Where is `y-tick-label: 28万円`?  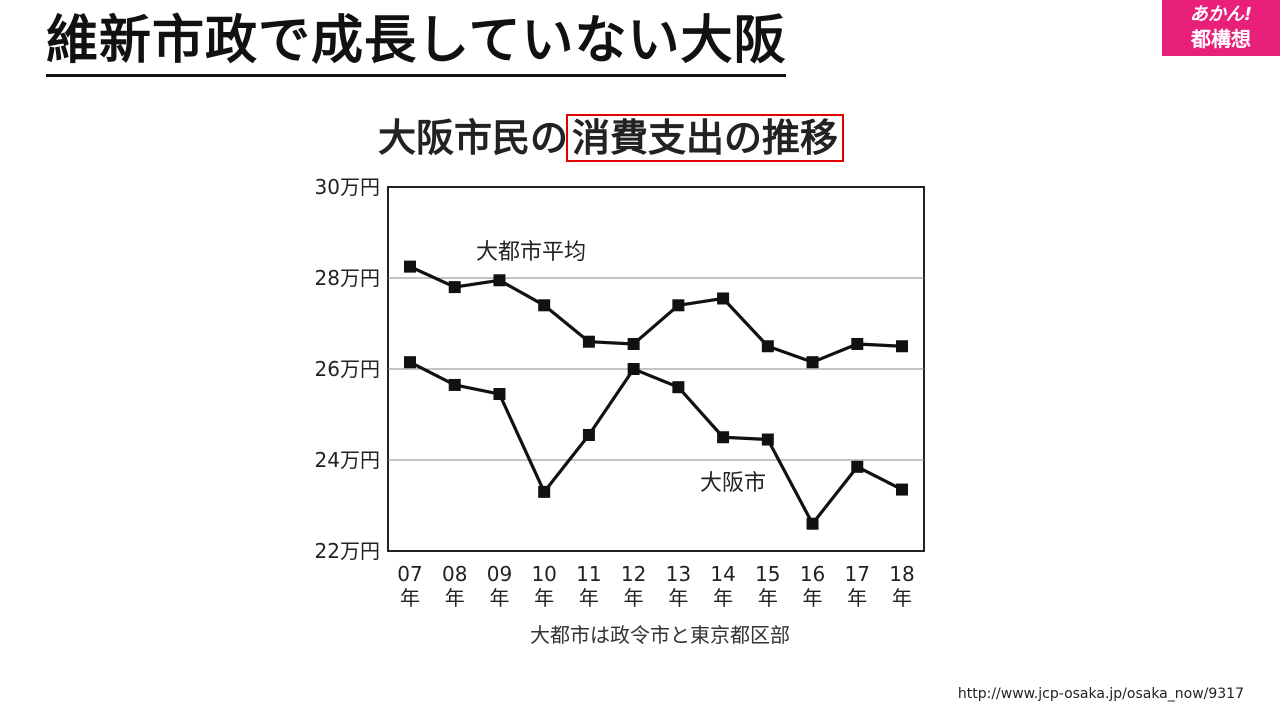
y-tick-label: 28万円 is located at coordinates (347, 278).